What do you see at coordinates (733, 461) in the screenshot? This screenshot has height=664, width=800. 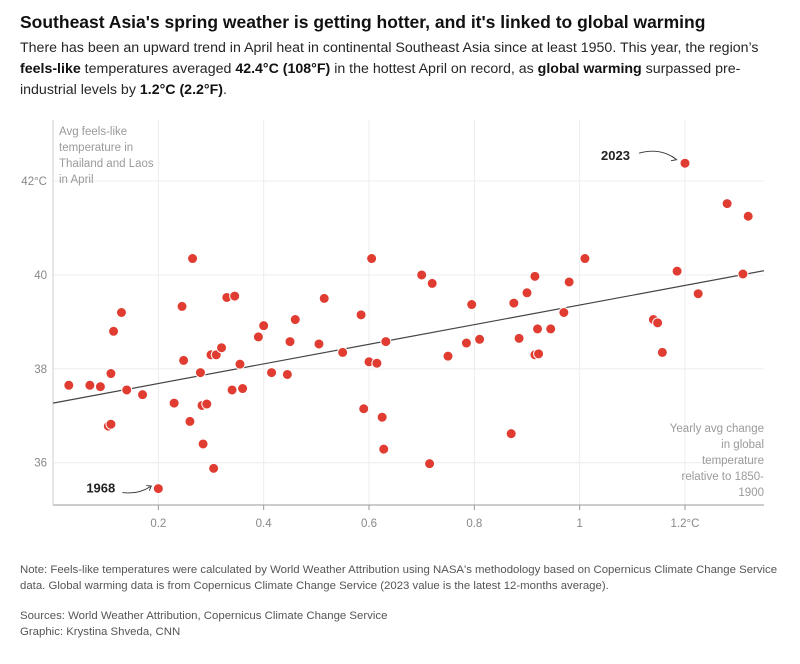 I see `x-axis-label-line: temperature` at bounding box center [733, 461].